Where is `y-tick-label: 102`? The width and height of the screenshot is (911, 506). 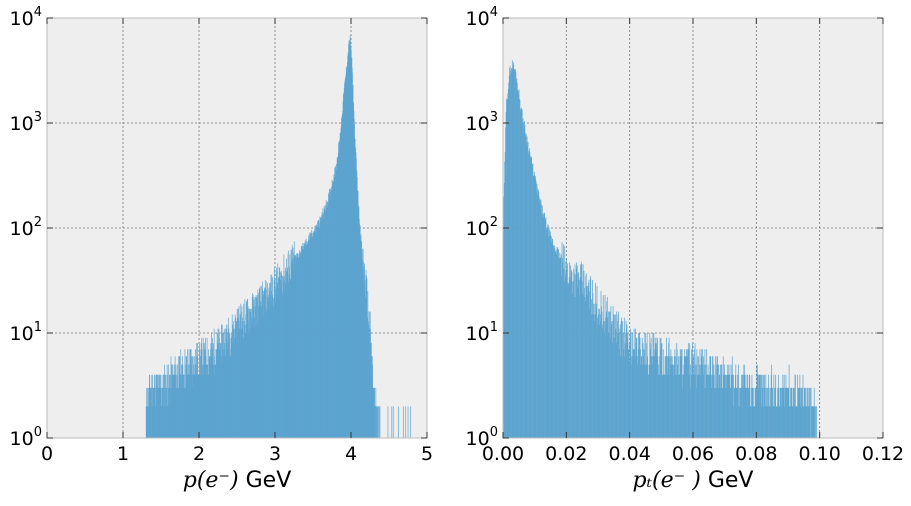
y-tick-label: 102 is located at coordinates (26, 227).